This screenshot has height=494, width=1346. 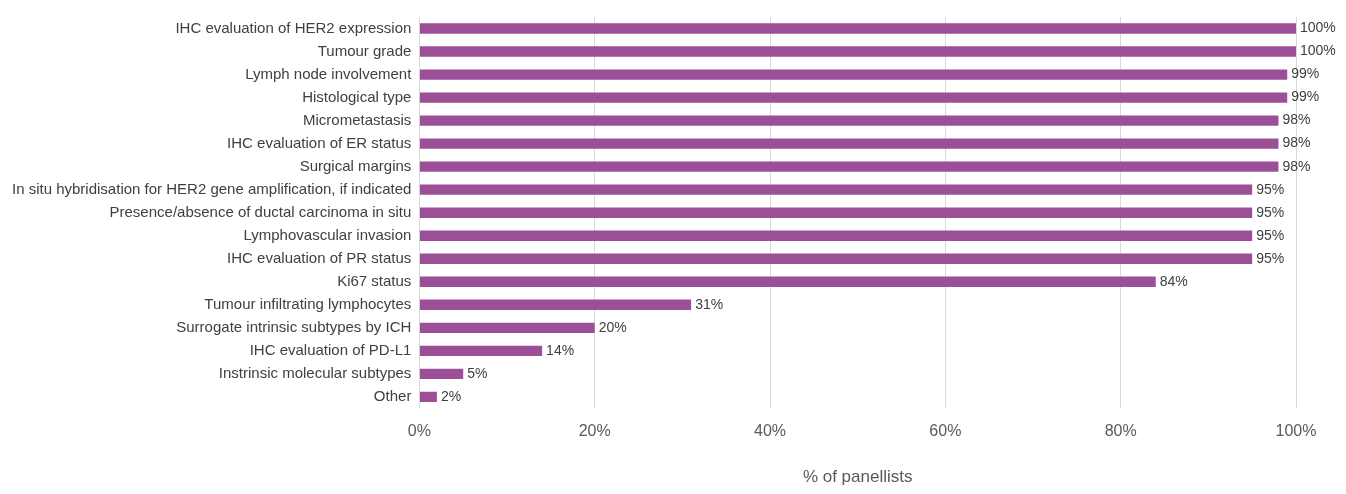 I want to click on y-tick-label: Micrometastasis, so click(x=357, y=119).